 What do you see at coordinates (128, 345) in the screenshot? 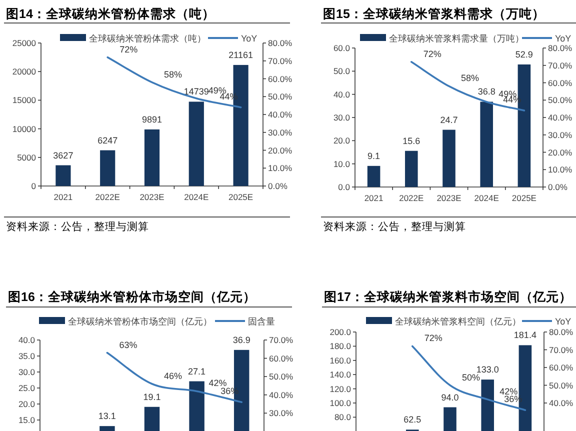
I see `data-label: 63%` at bounding box center [128, 345].